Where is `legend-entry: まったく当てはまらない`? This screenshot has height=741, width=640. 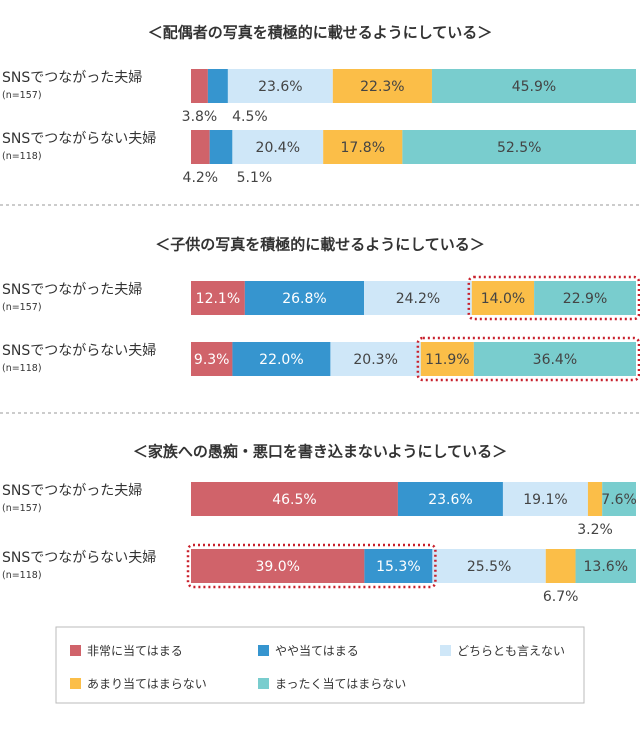 legend-entry: まったく当てはまらない is located at coordinates (340, 684).